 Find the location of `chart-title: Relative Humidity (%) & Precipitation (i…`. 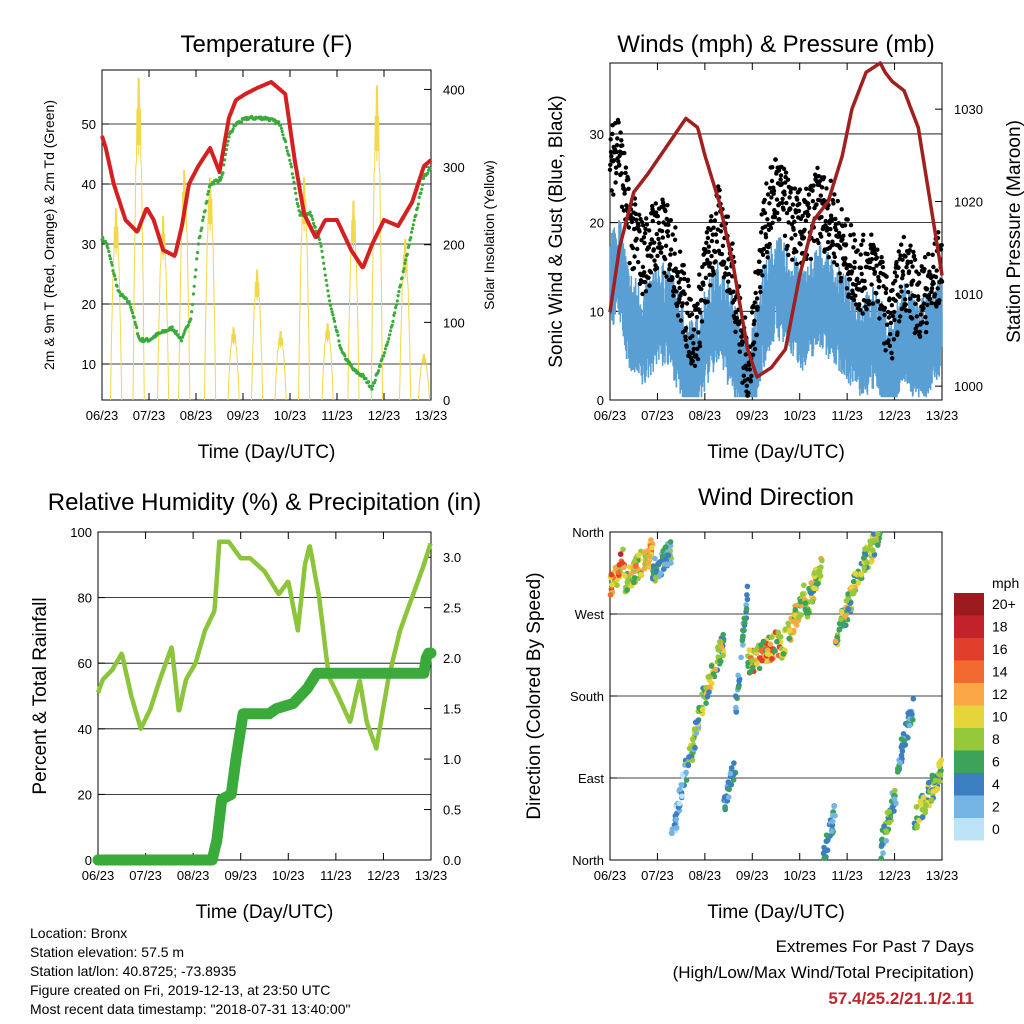

chart-title: Relative Humidity (%) & Precipitation (i… is located at coordinates (264, 502).